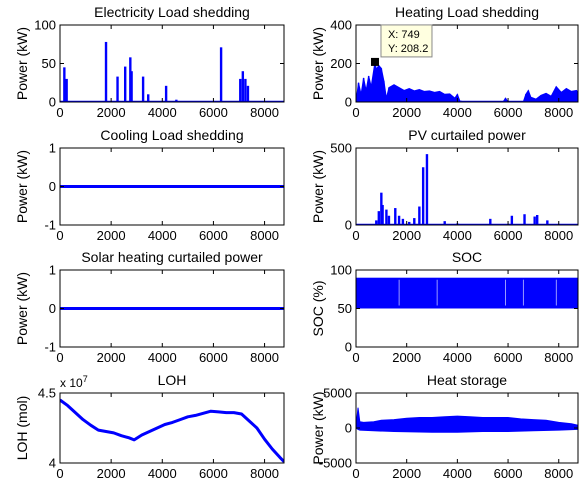 This screenshot has height=486, width=585. What do you see at coordinates (341, 25) in the screenshot?
I see `y-tick-label: 400` at bounding box center [341, 25].